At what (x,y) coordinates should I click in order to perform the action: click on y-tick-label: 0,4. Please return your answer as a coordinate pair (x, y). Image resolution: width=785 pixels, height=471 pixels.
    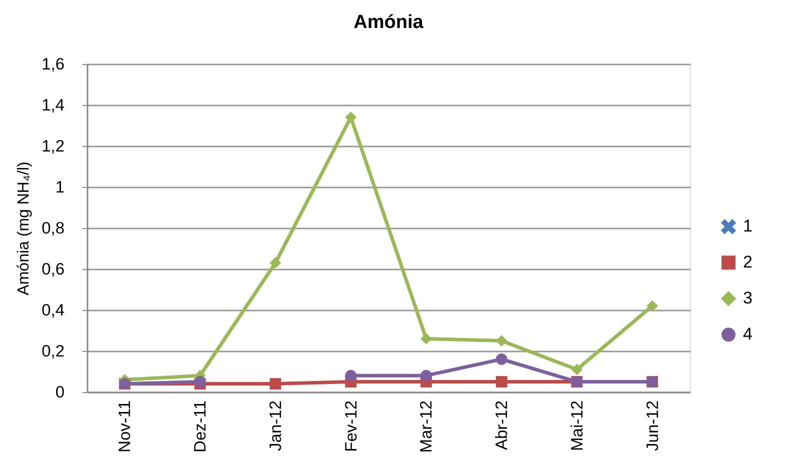
    Looking at the image, I should click on (53, 311).